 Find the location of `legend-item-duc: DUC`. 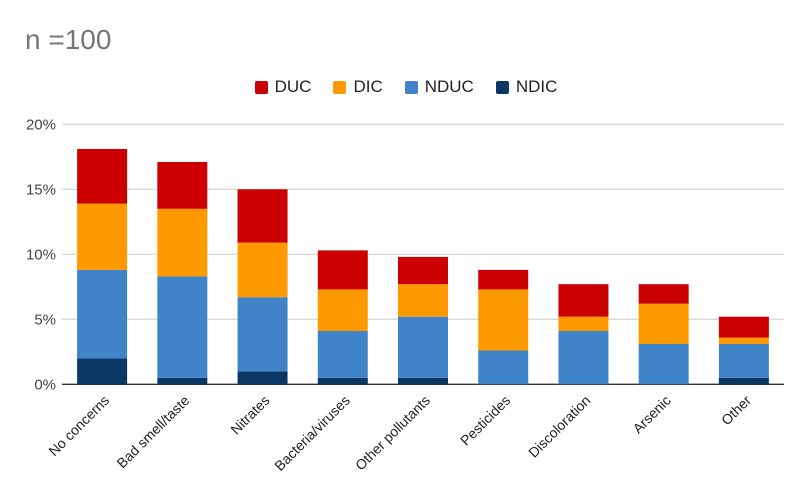

legend-item-duc: DUC is located at coordinates (283, 87).